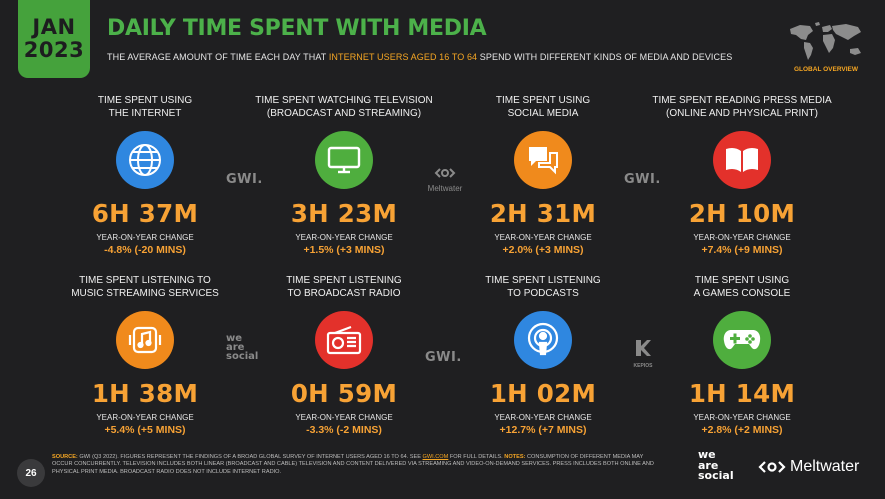 The width and height of the screenshot is (885, 499). What do you see at coordinates (145, 213) in the screenshot?
I see `time-value: 6H 37M` at bounding box center [145, 213].